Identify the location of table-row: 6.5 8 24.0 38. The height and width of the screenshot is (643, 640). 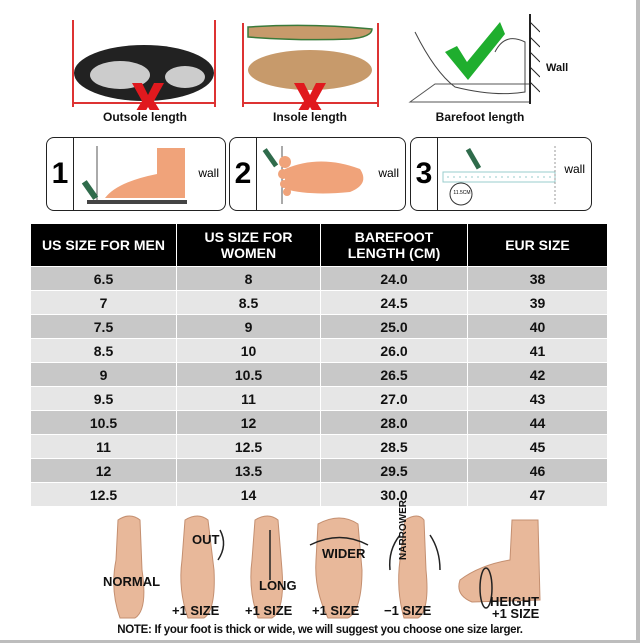
(319, 278).